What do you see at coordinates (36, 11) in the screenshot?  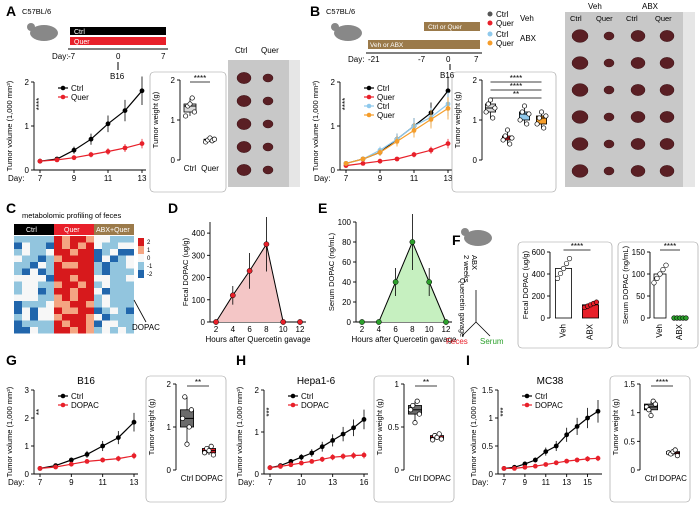 I see `strain-label: C57BL/6` at bounding box center [36, 11].